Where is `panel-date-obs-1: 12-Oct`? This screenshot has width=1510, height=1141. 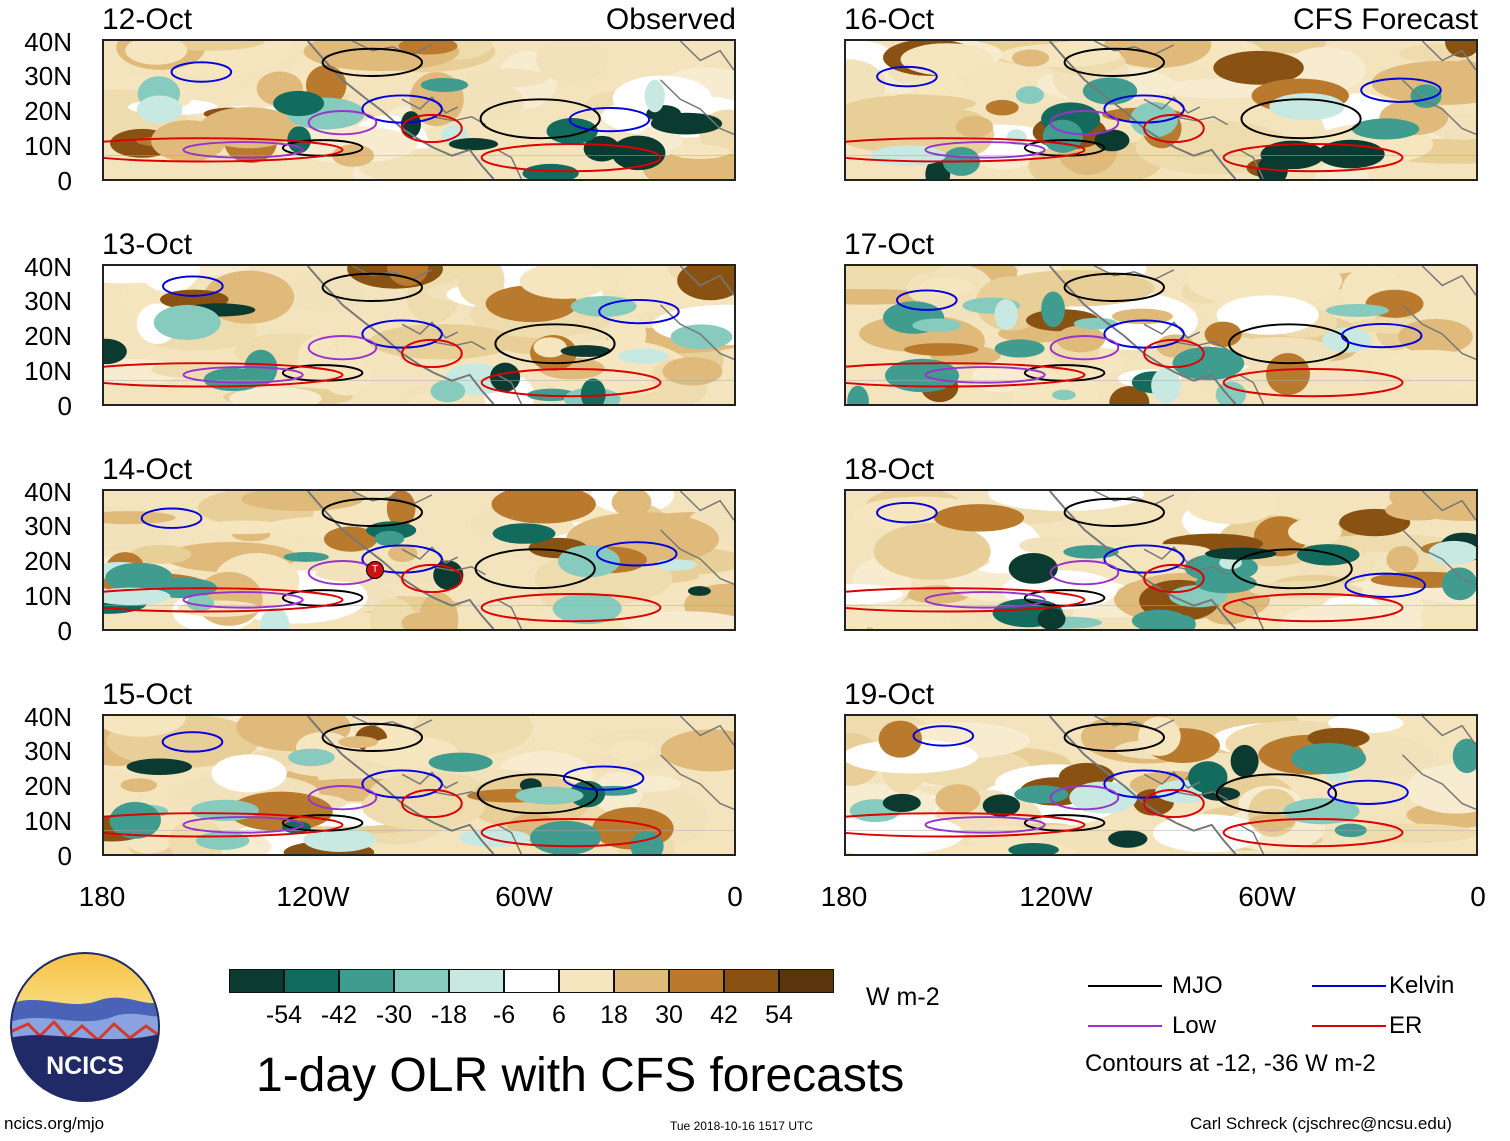 panel-date-obs-1: 12-Oct is located at coordinates (147, 19).